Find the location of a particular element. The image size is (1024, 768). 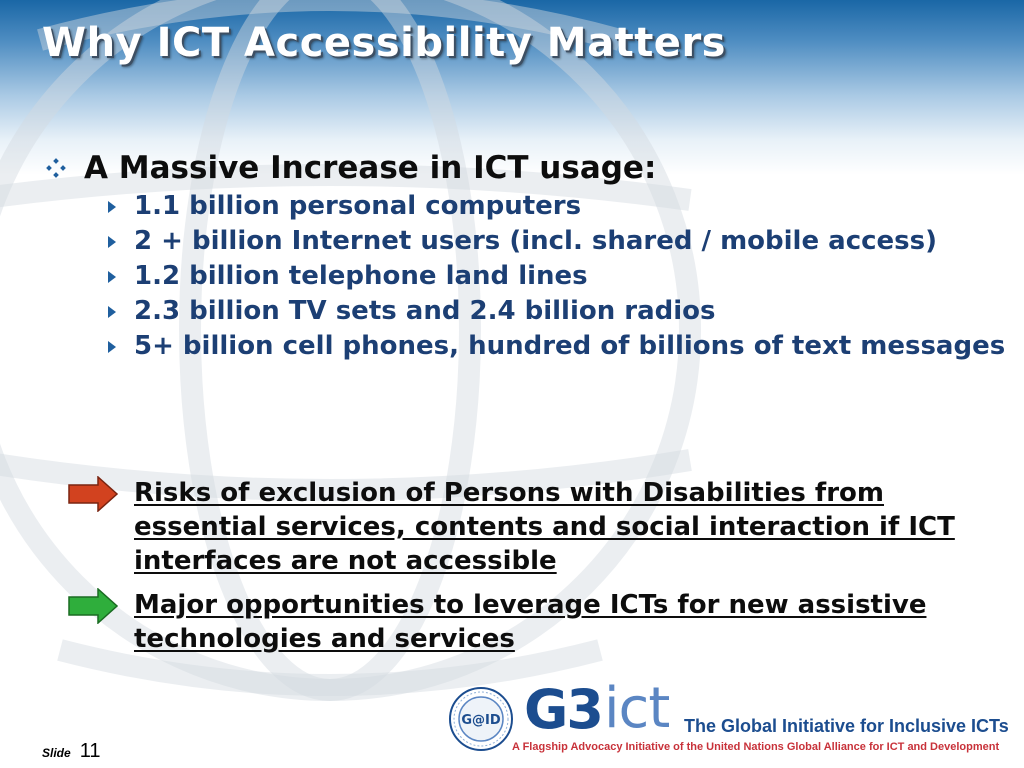

slide-title: Why ICT Accessibility Matters is located at coordinates (384, 43).